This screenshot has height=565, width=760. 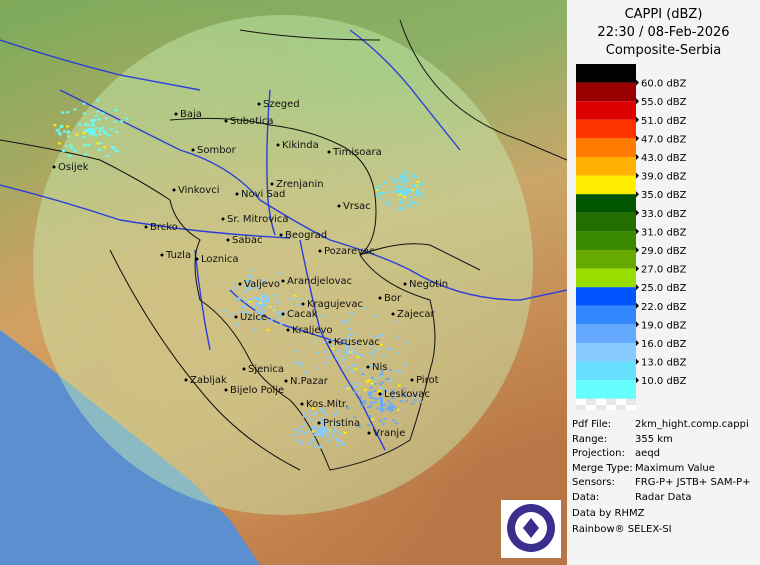 What do you see at coordinates (661, 454) in the screenshot?
I see `info-row: Projection: aeqd` at bounding box center [661, 454].